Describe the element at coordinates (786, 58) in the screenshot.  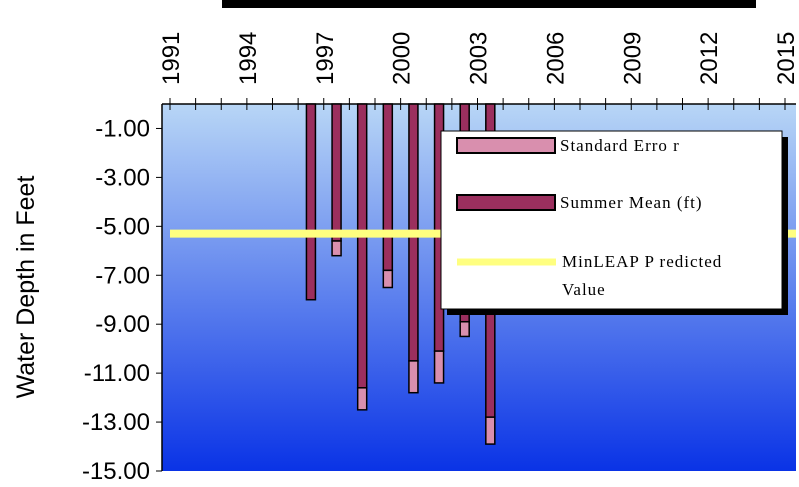
I see `x-tick-label: 2015` at that location.